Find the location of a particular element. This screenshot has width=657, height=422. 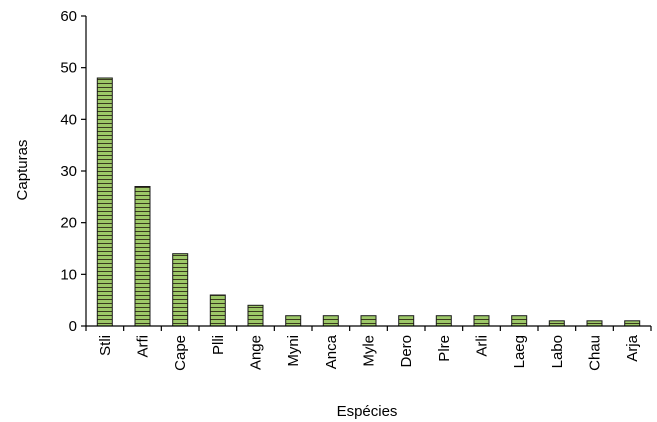

y-axis: 0 10 20 30 40 50 60 is located at coordinates (73, 171).